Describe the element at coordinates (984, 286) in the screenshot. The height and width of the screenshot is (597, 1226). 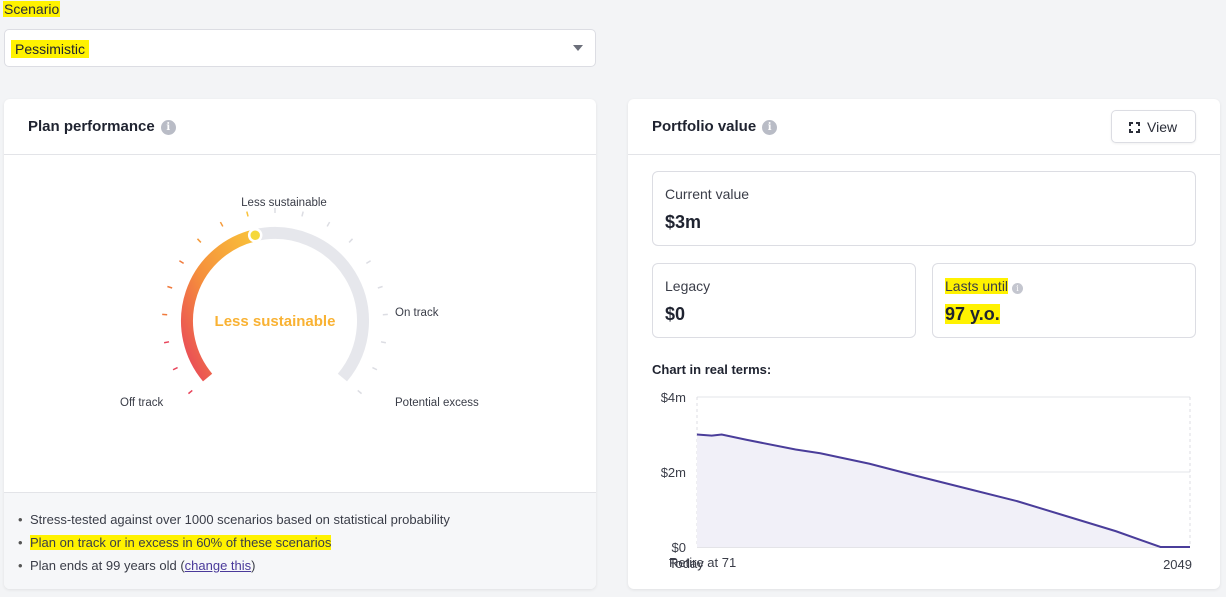
I see `lasts-until-label: Lasts until i` at that location.